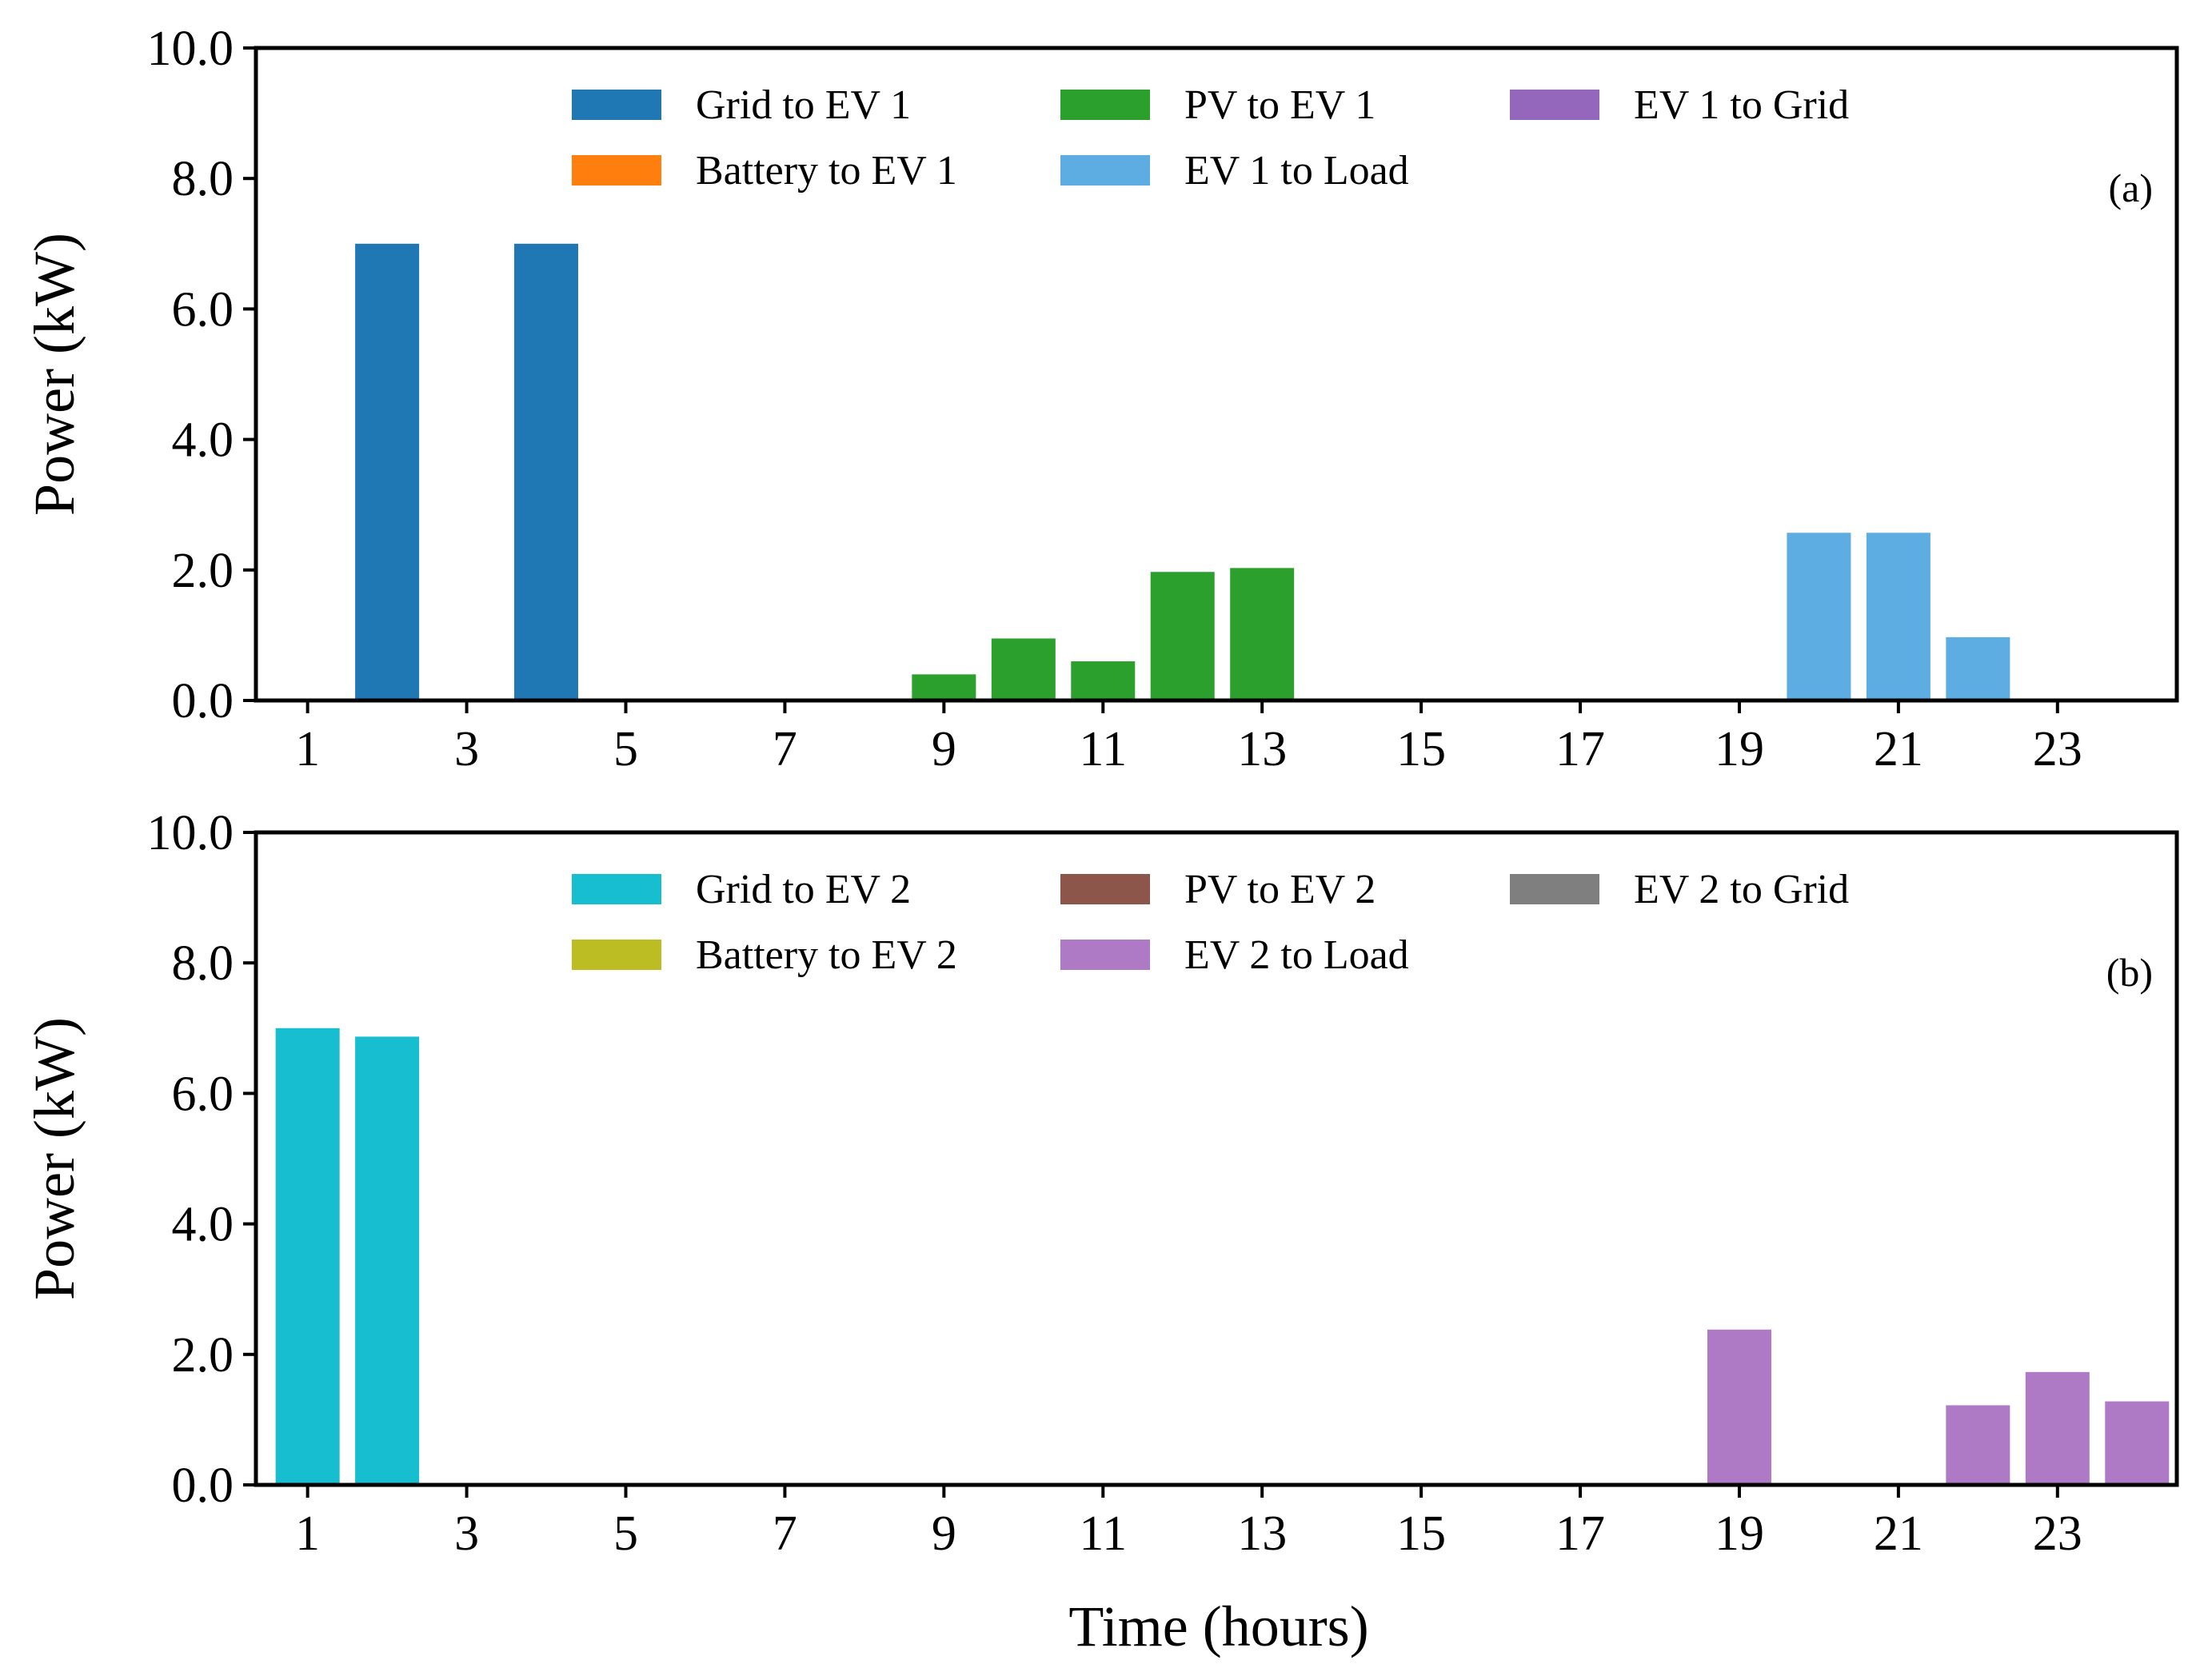 The image size is (2200, 1680). I want to click on bar-pv-to-ev-1-h10, so click(1024, 669).